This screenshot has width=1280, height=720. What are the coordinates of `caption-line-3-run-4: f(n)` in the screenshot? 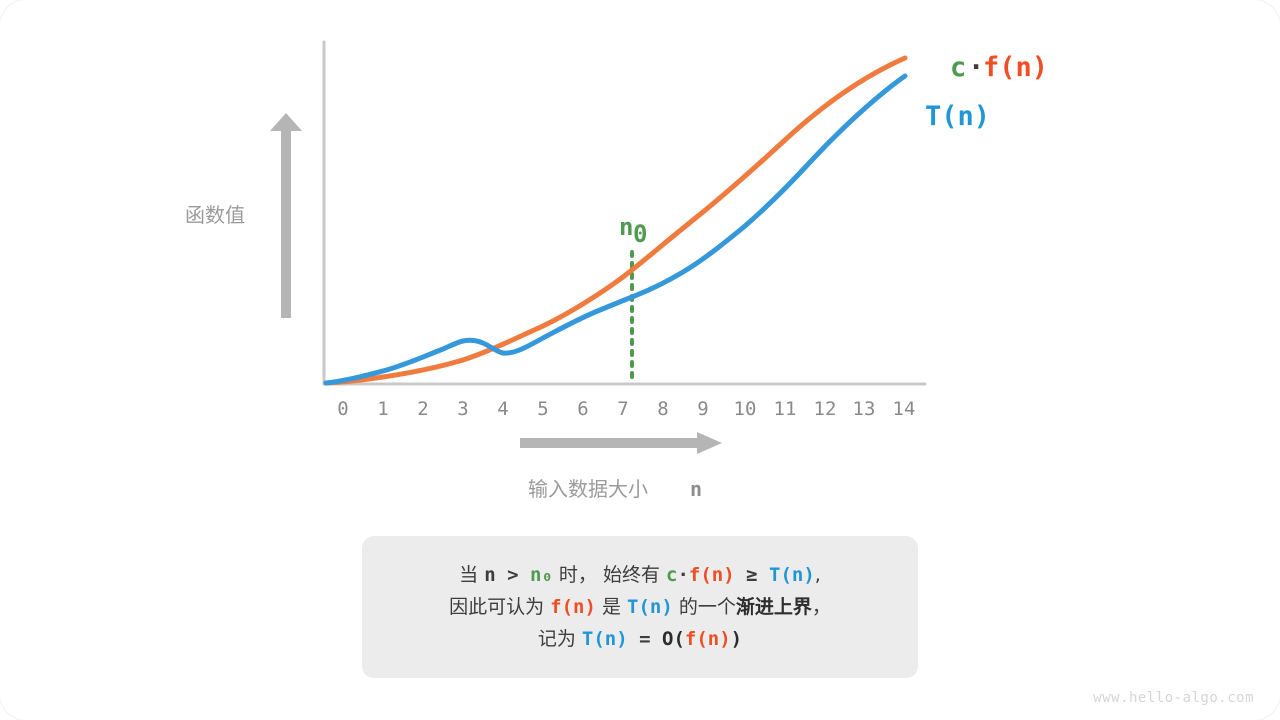 It's located at (707, 639).